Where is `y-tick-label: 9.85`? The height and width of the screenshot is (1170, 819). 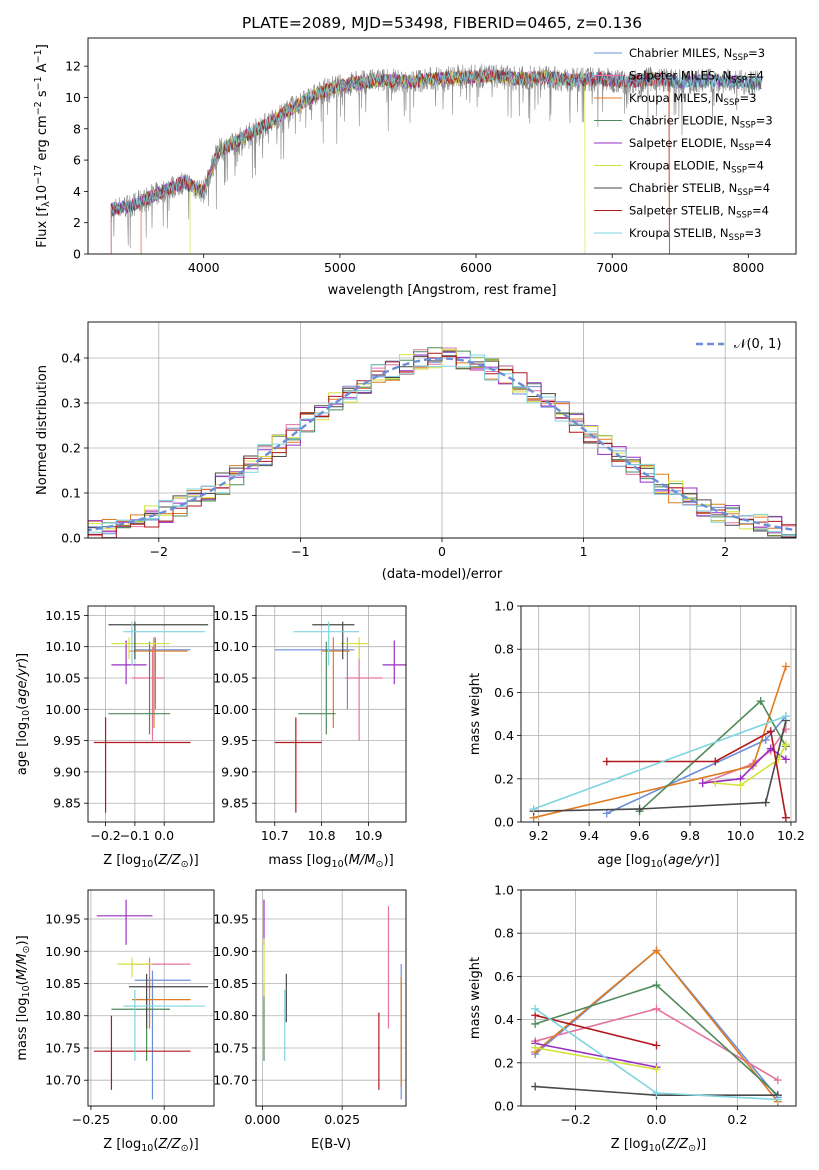 y-tick-label: 9.85 is located at coordinates (235, 803).